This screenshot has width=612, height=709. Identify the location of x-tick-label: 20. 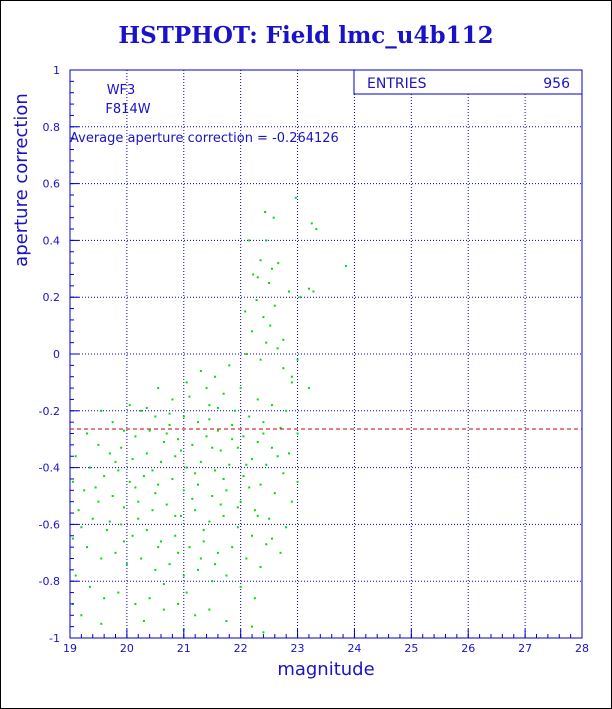
(127, 648).